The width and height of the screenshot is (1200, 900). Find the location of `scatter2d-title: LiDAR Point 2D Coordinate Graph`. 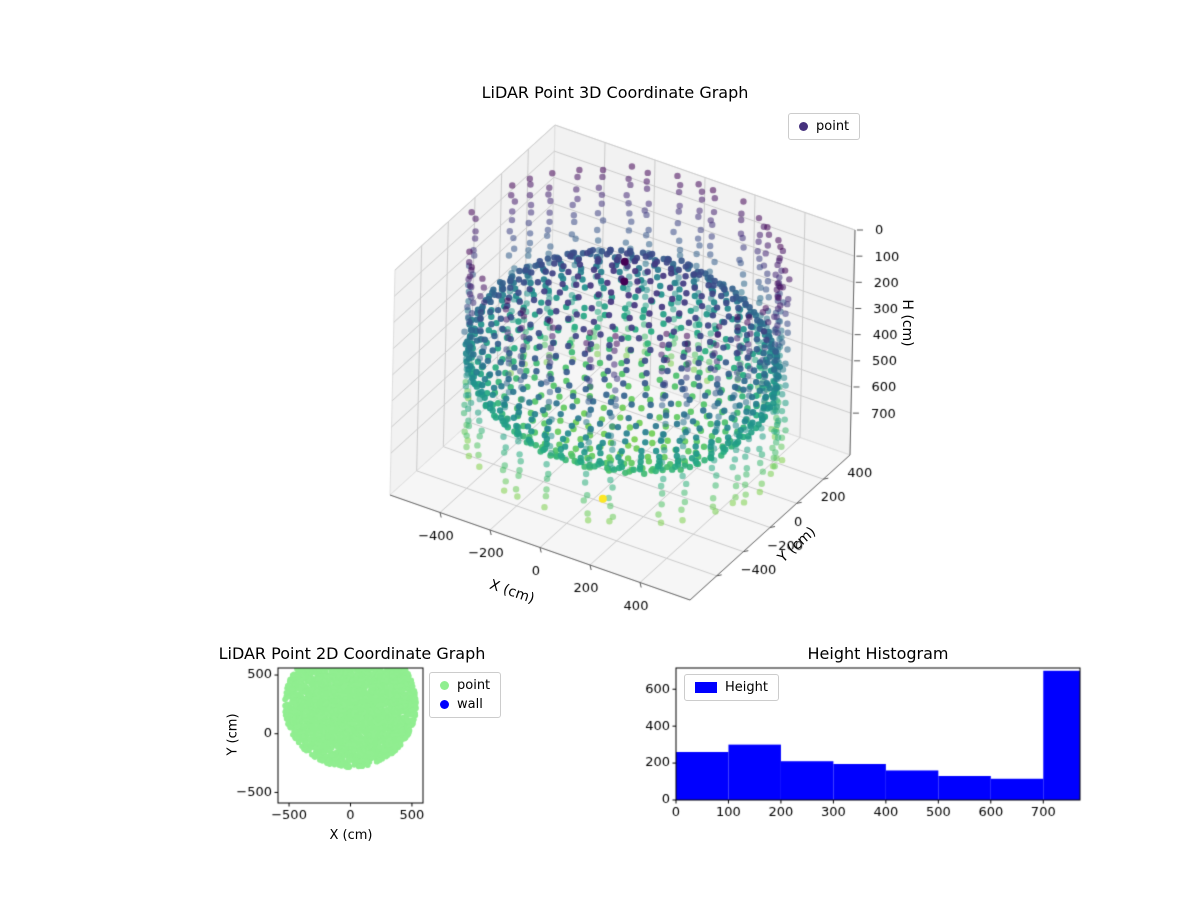

scatter2d-title: LiDAR Point 2D Coordinate Graph is located at coordinates (352, 653).